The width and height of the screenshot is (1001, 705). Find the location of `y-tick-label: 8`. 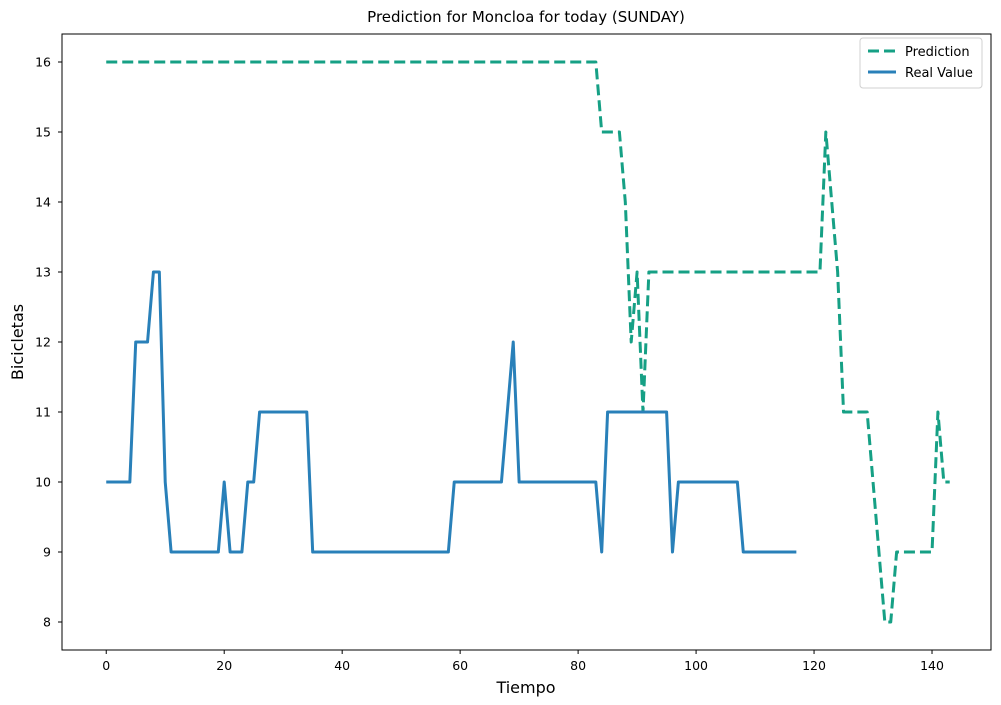

y-tick-label: 8 is located at coordinates (47, 622).